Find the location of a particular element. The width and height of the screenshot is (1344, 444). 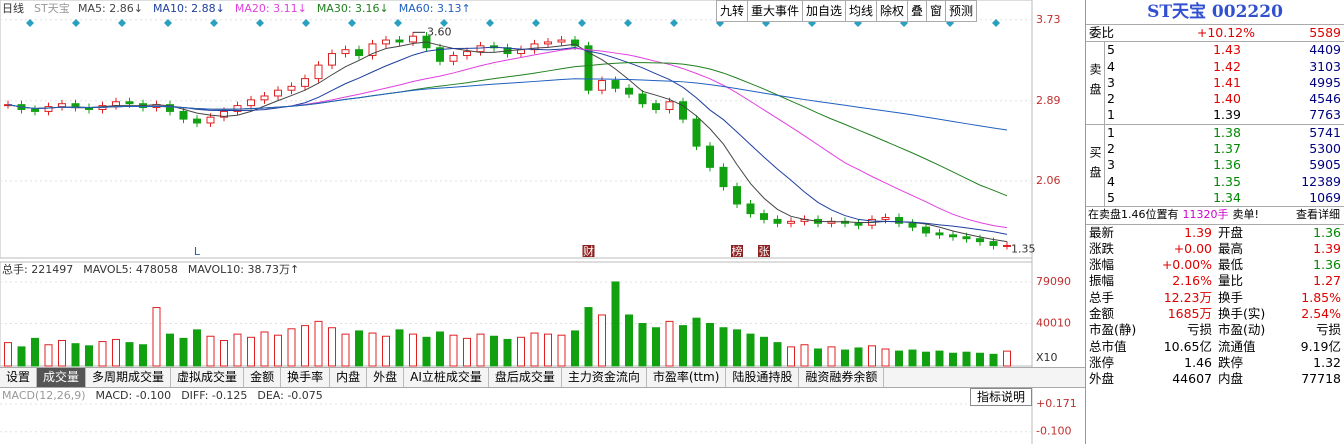

toolbar-button: 叠 is located at coordinates (917, 11).